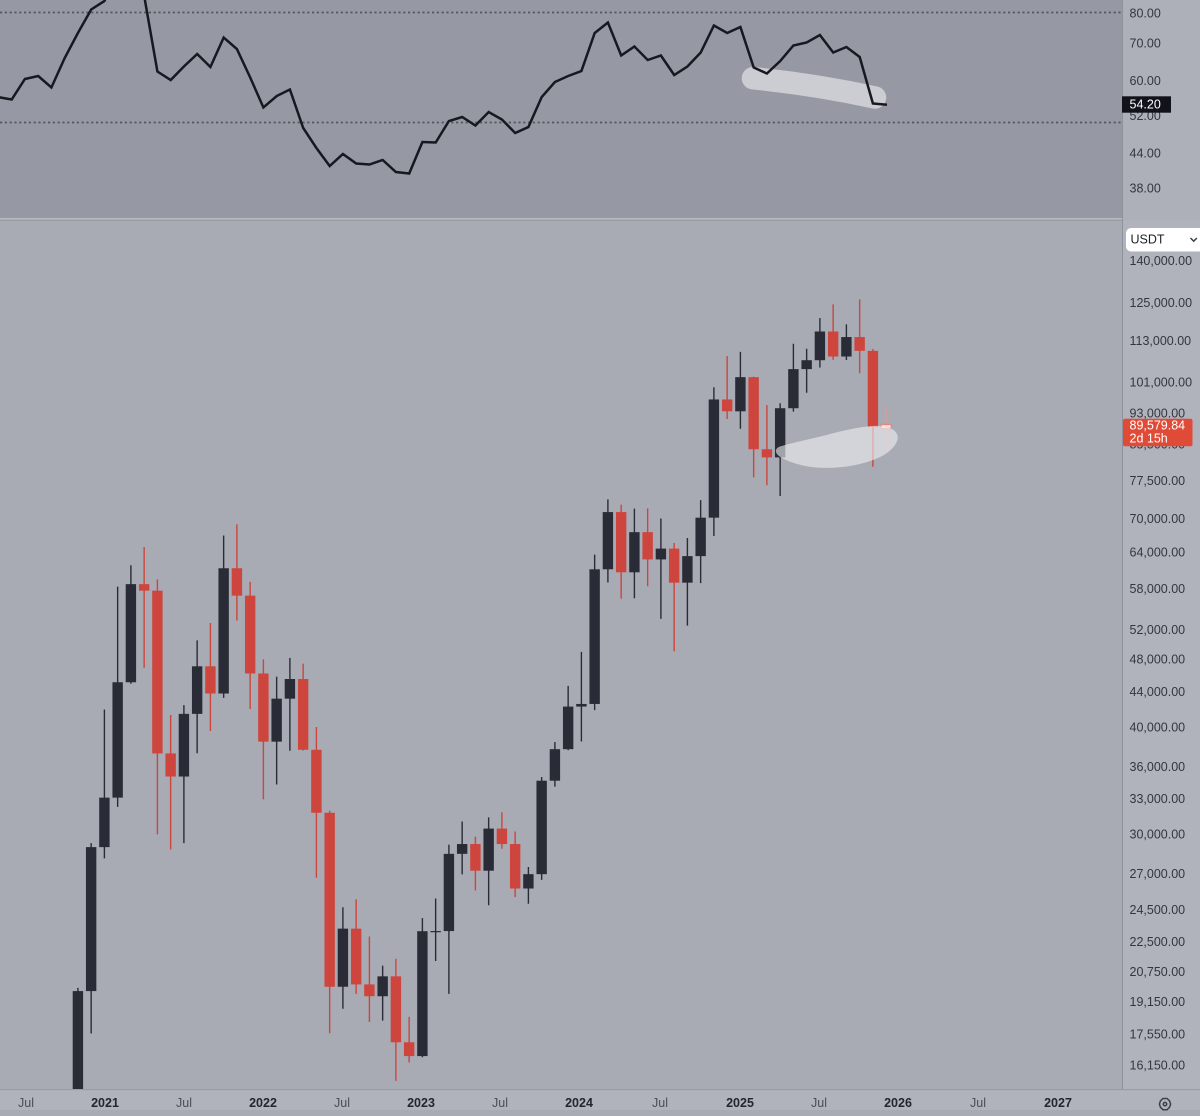 The image size is (1200, 1116). Describe the element at coordinates (1158, 660) in the screenshot. I see `svg-text: 48,000.00` at that location.